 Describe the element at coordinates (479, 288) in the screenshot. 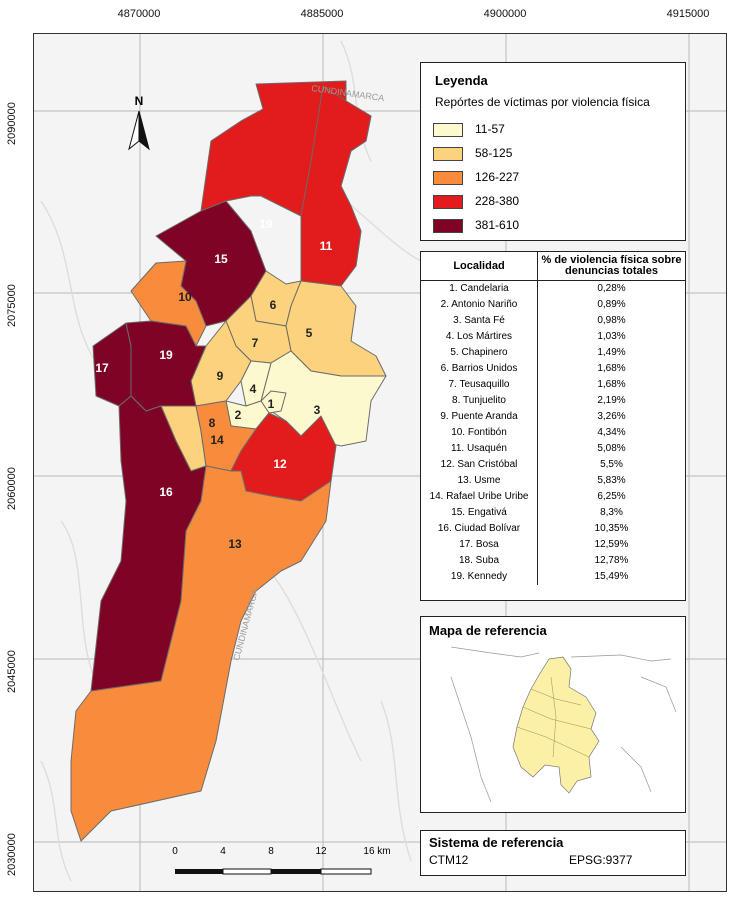

I see `table-cell-localidad: 1. Candelaria` at that location.